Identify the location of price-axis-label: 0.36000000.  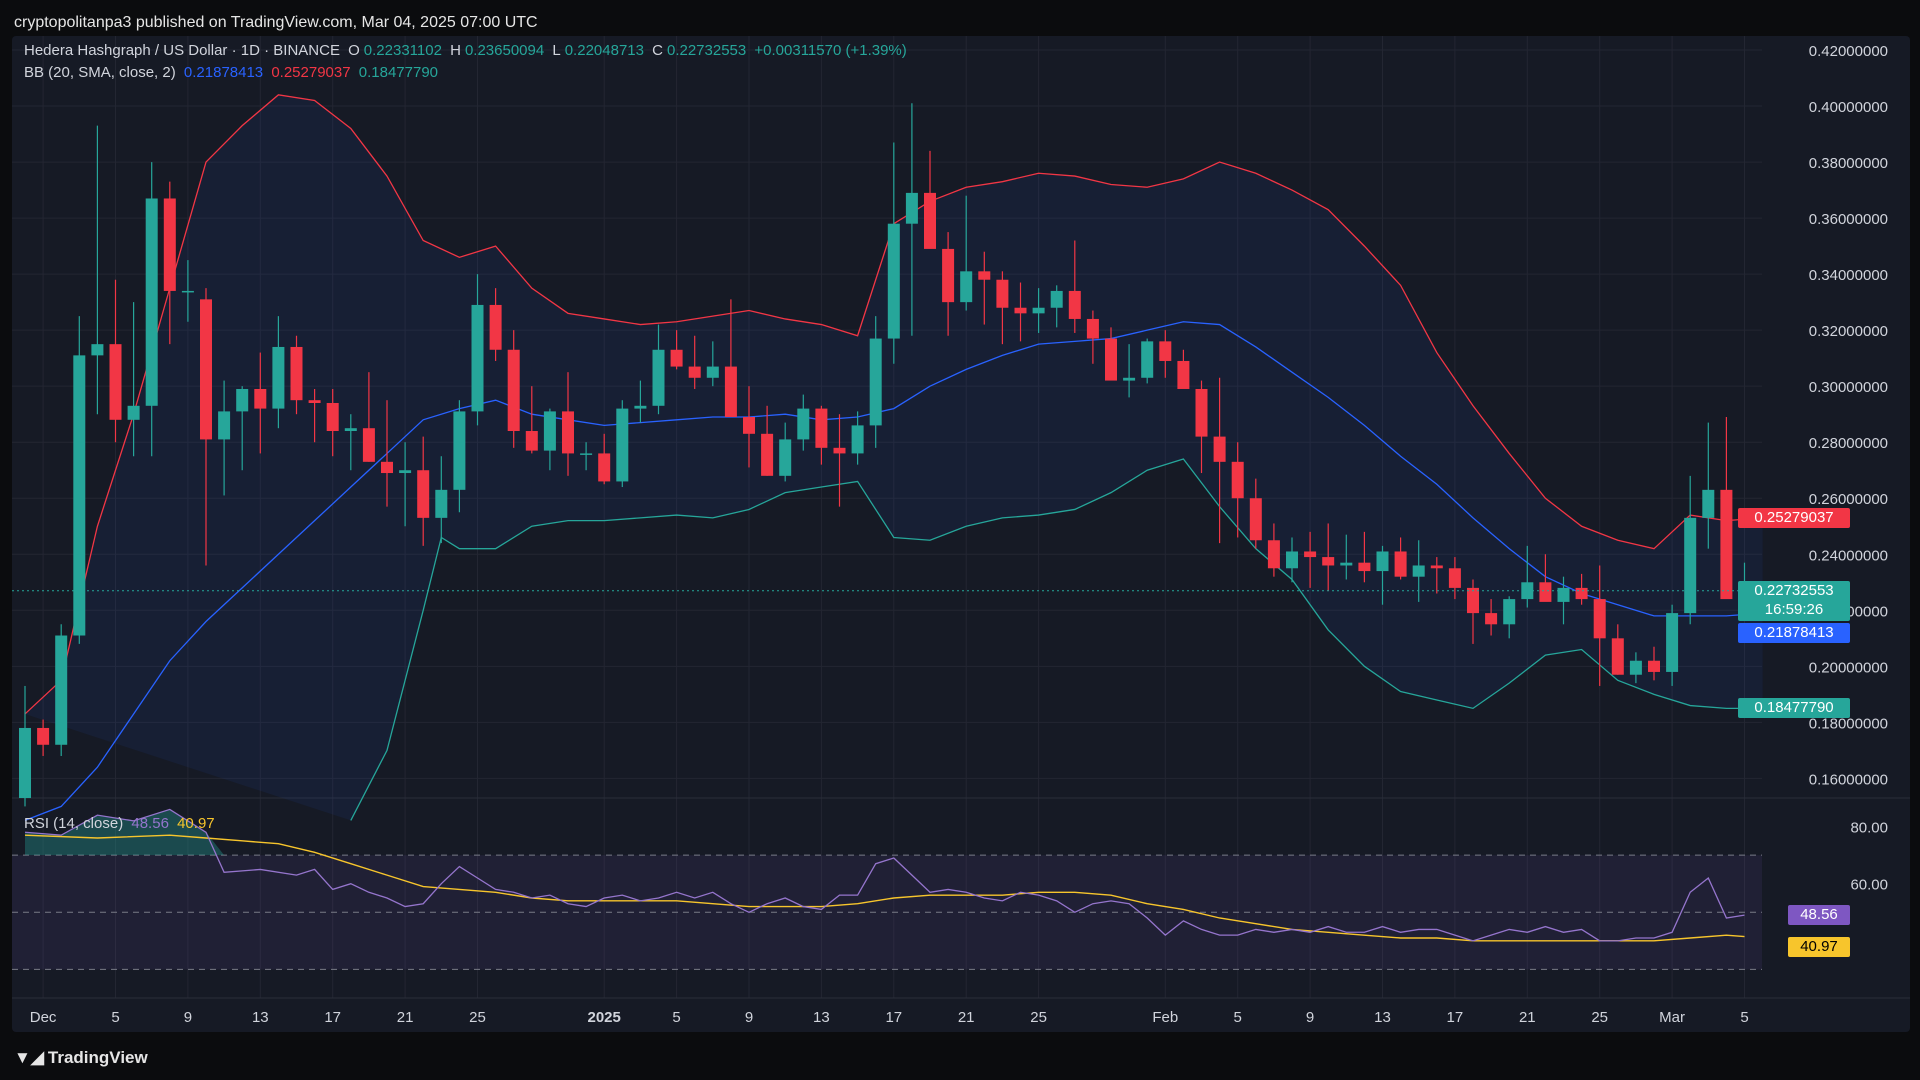
(1848, 219).